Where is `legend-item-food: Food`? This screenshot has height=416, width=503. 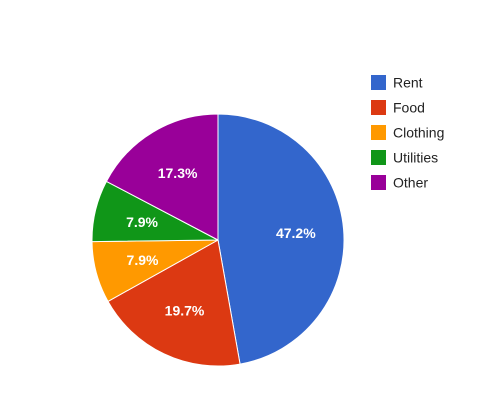
legend-item-food: Food is located at coordinates (398, 108).